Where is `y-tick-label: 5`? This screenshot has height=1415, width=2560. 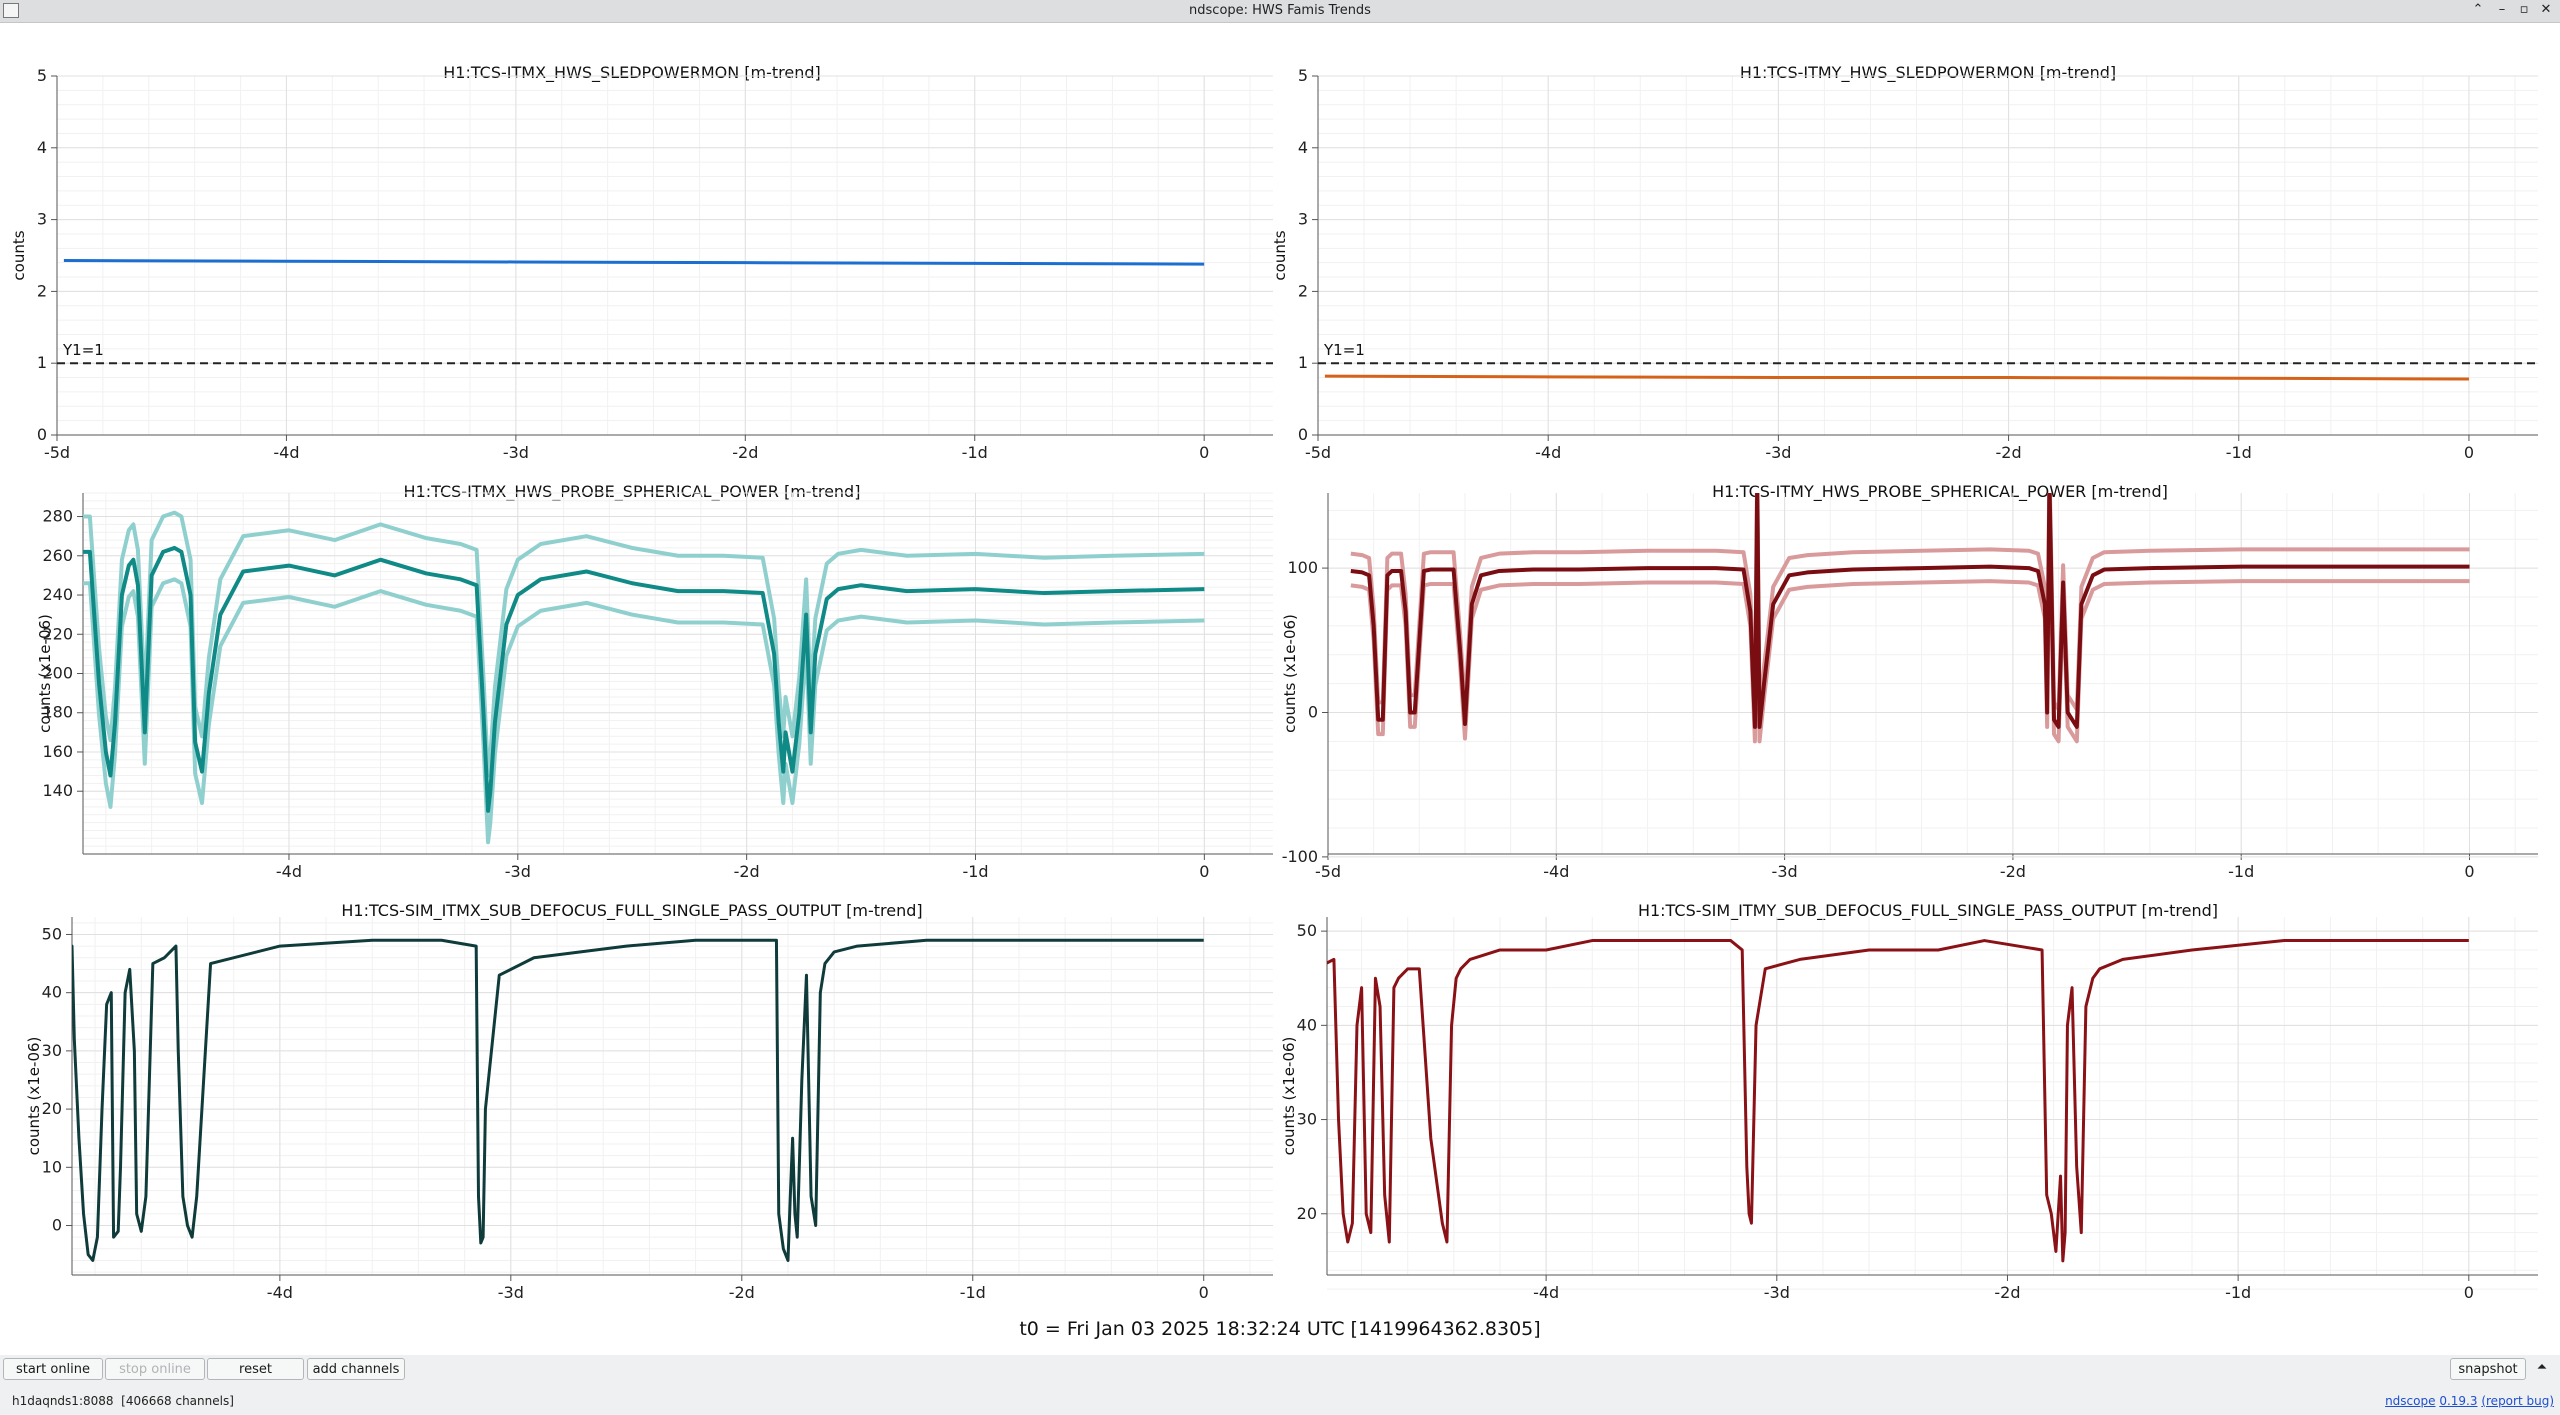 y-tick-label: 5 is located at coordinates (42, 75).